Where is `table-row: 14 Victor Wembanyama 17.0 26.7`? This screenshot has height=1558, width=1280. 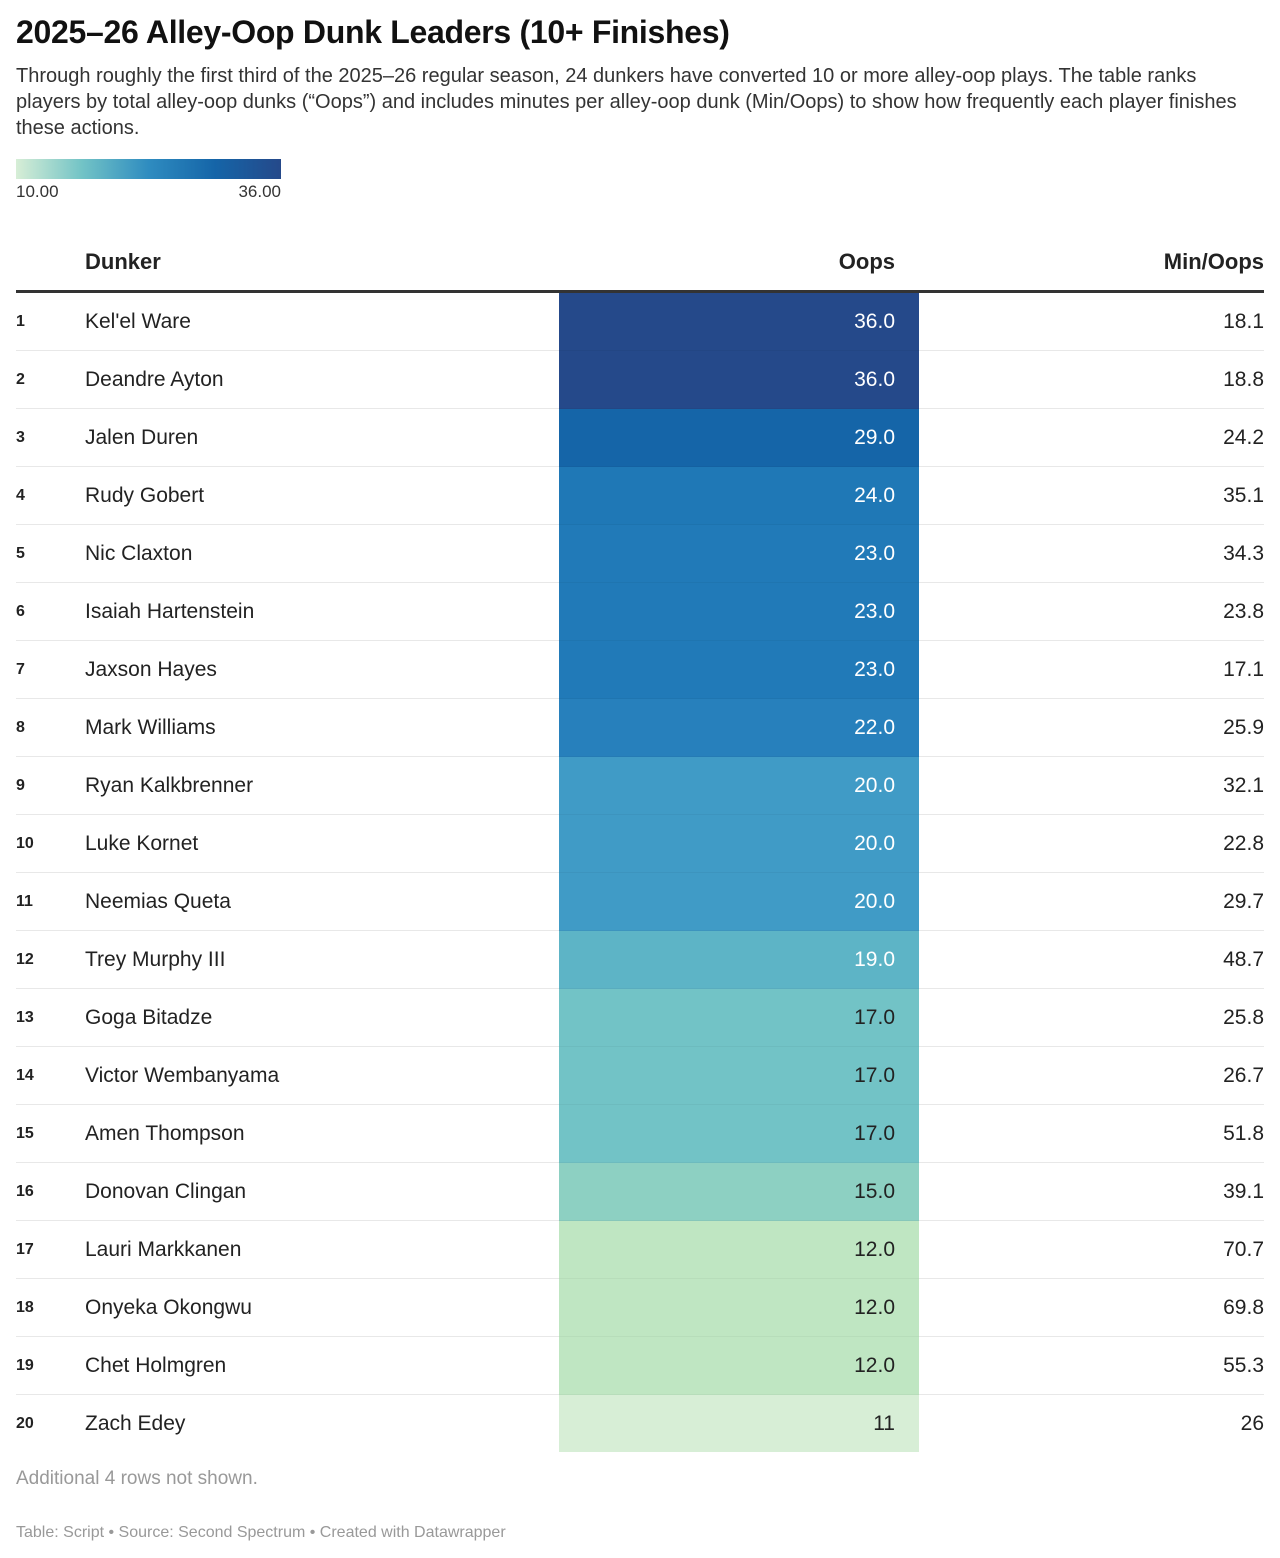
table-row: 14 Victor Wembanyama 17.0 26.7 is located at coordinates (640, 1075).